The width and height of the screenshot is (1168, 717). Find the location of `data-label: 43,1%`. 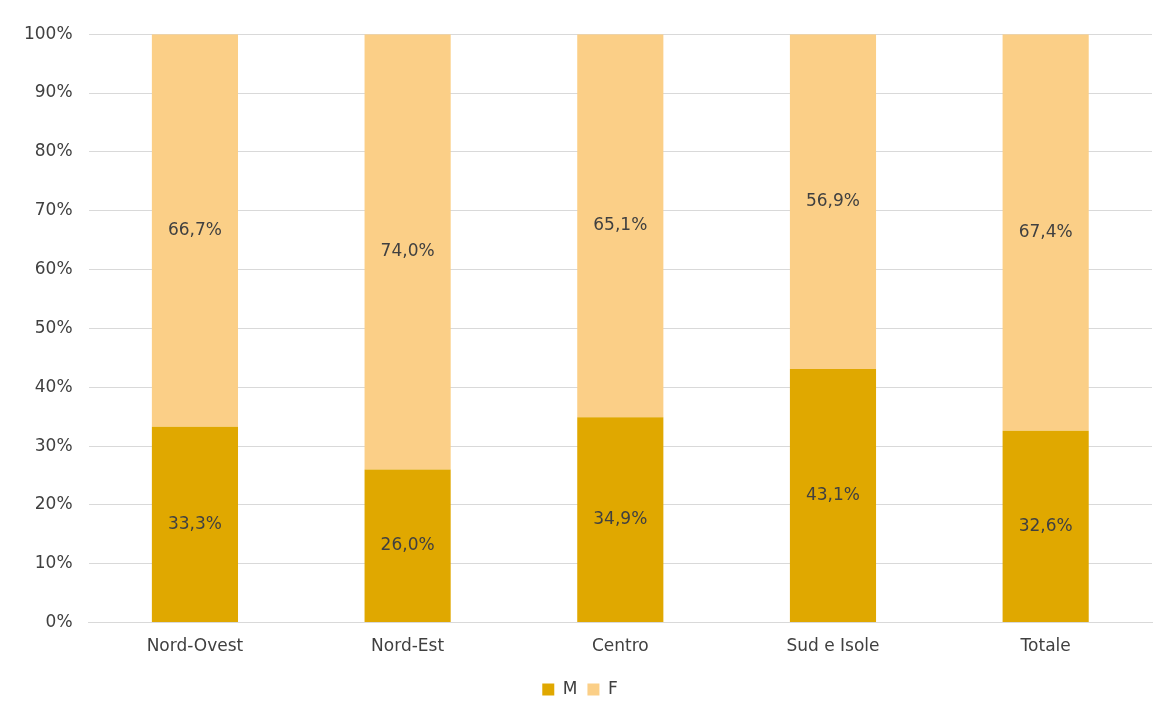

data-label: 43,1% is located at coordinates (832, 493).